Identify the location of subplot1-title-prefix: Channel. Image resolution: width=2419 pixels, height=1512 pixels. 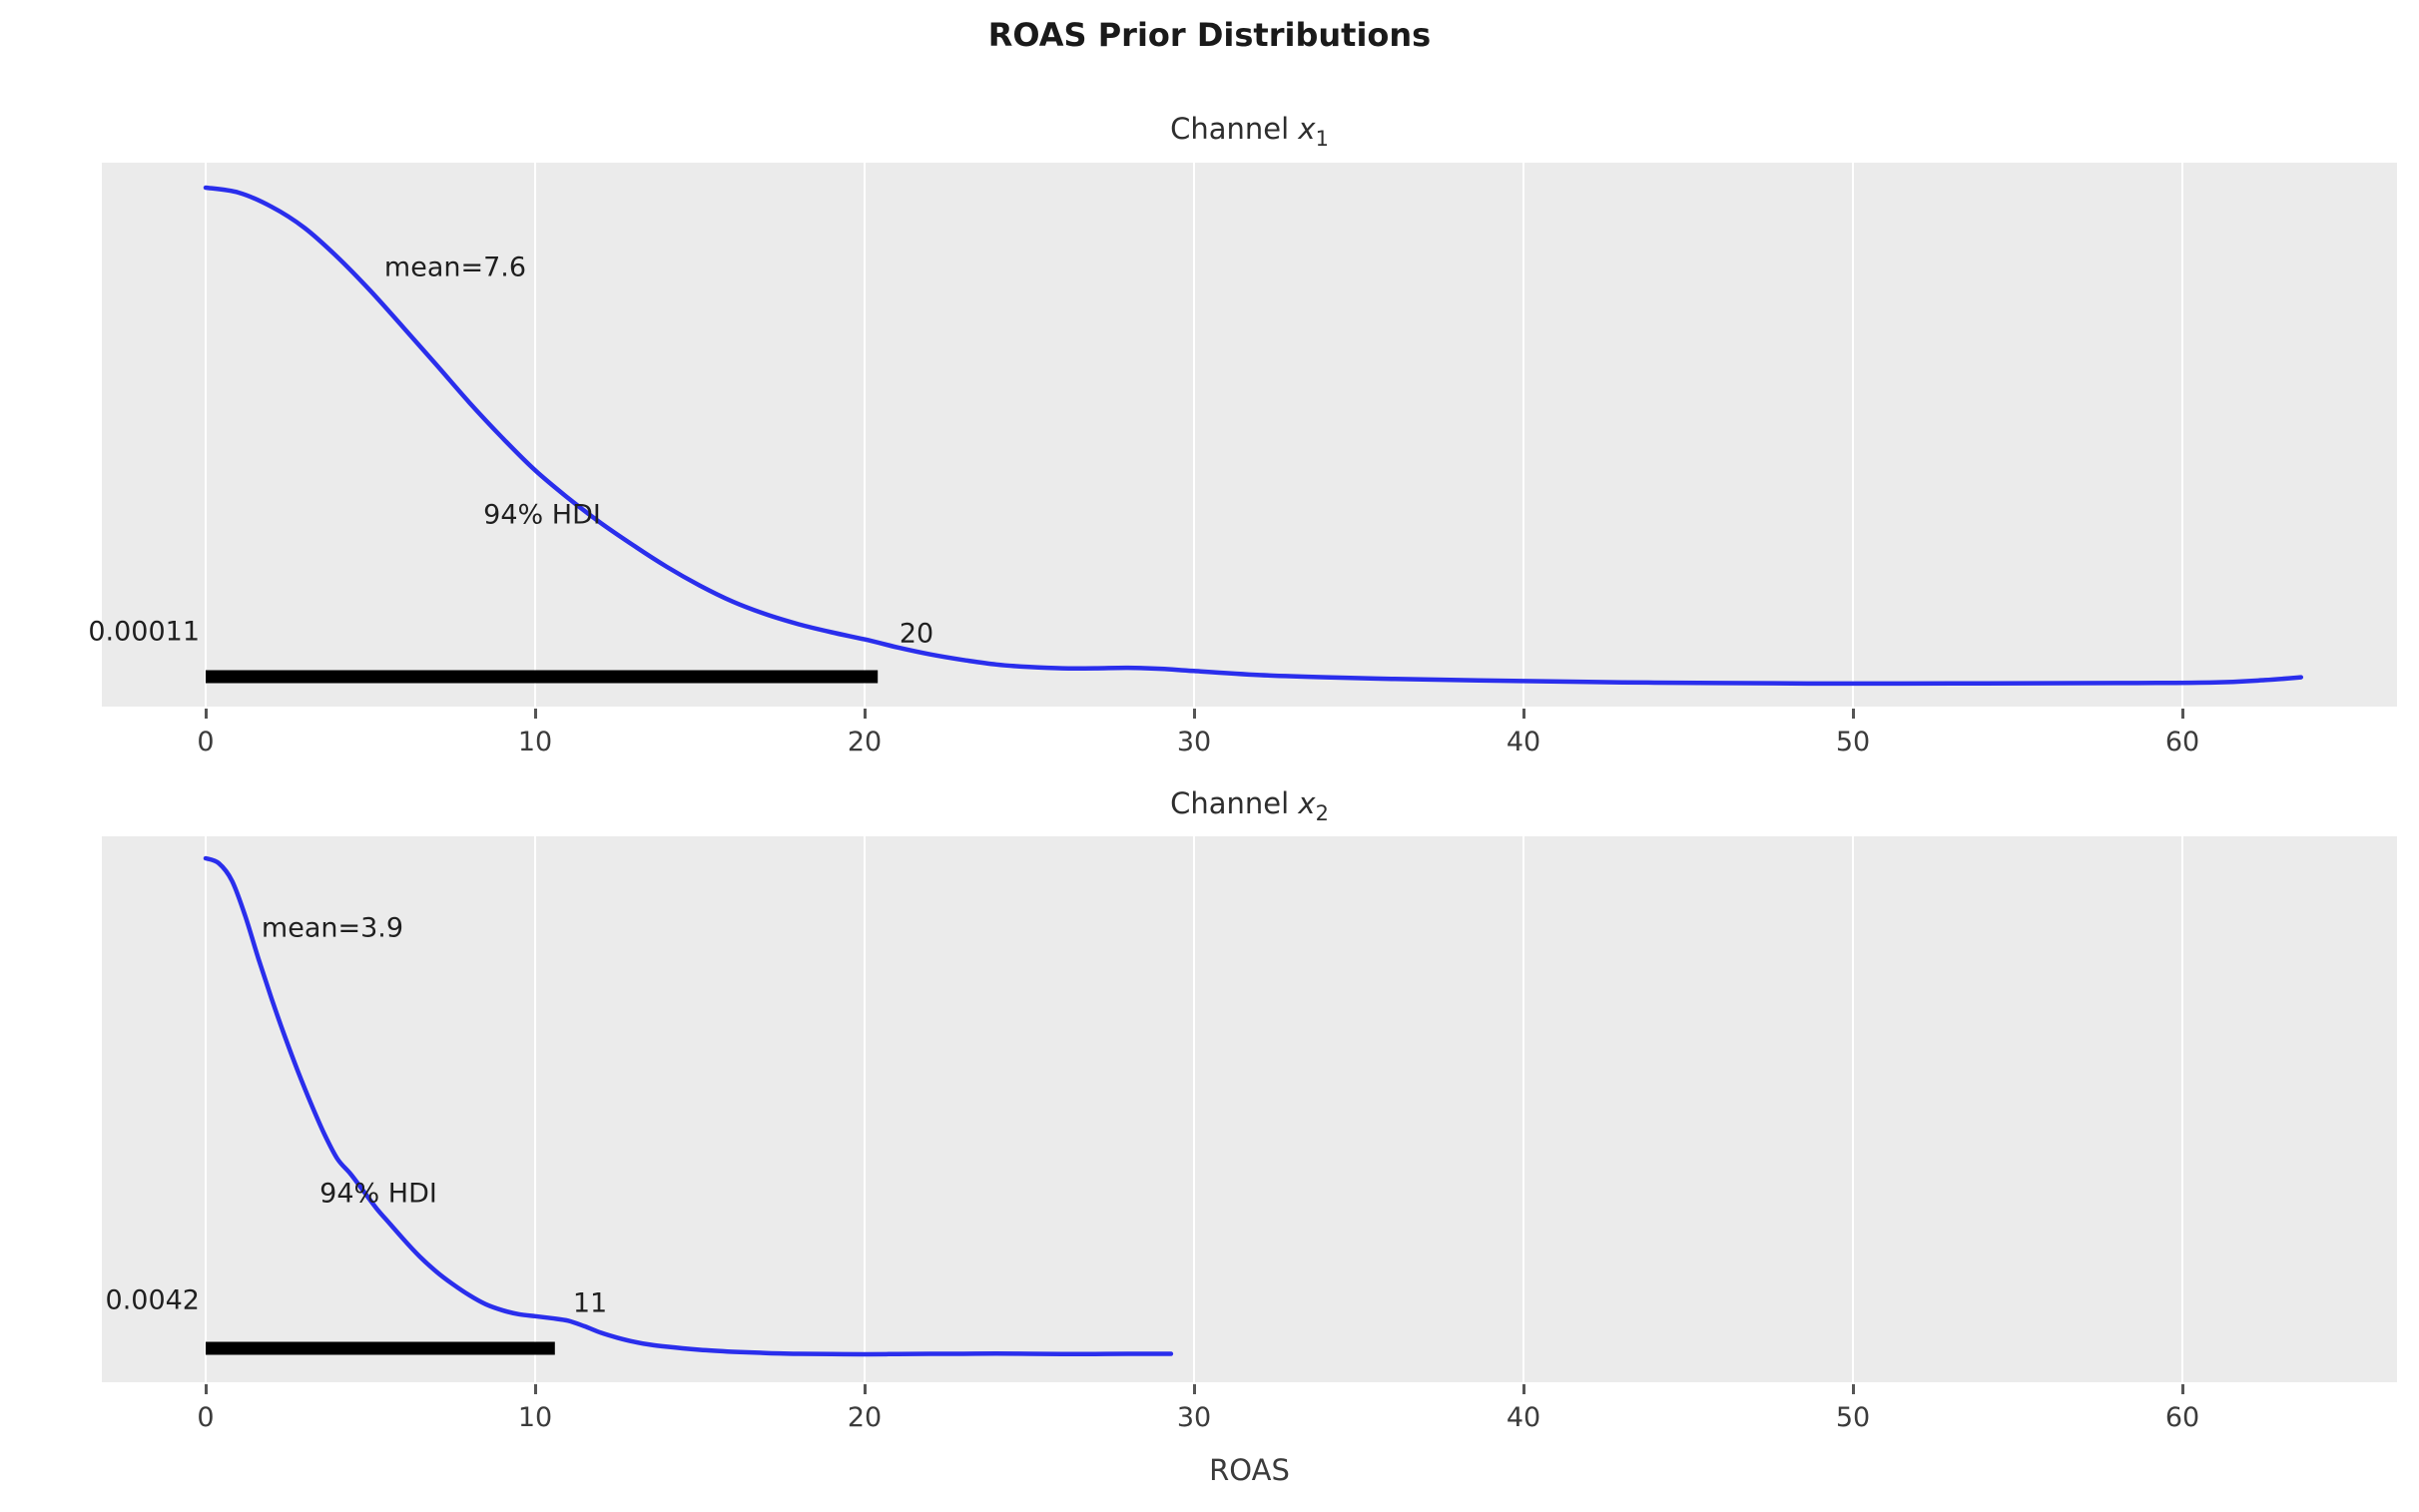
(1230, 129).